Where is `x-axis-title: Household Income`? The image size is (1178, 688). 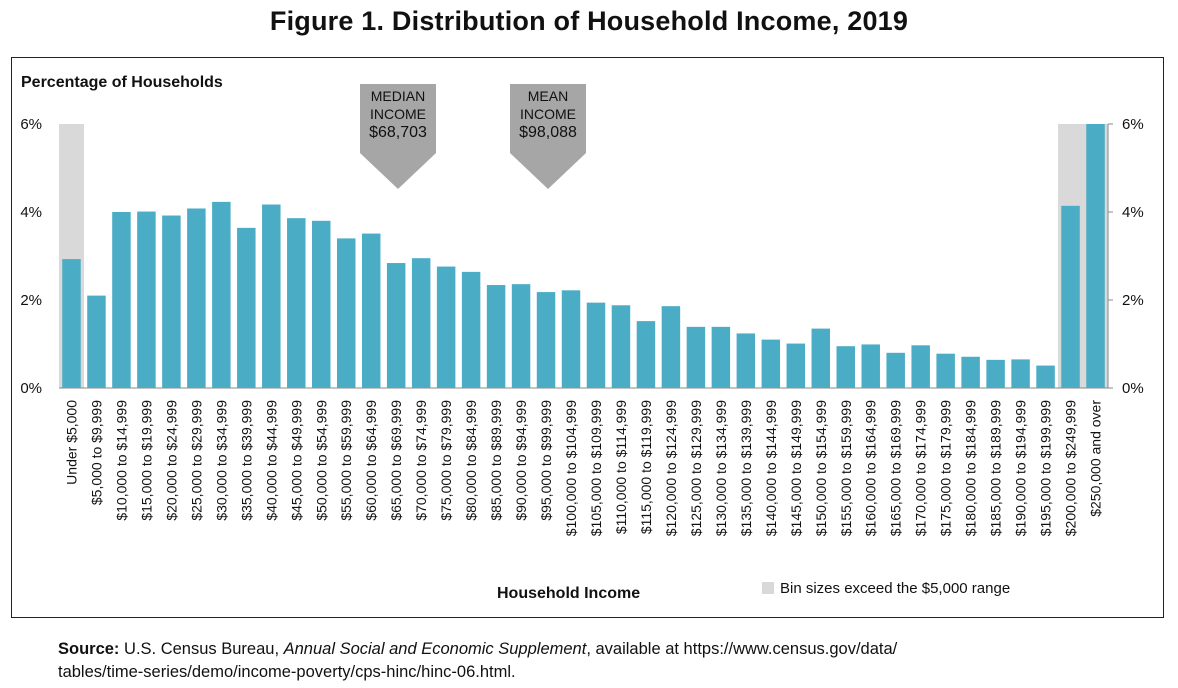
x-axis-title: Household Income is located at coordinates (569, 593).